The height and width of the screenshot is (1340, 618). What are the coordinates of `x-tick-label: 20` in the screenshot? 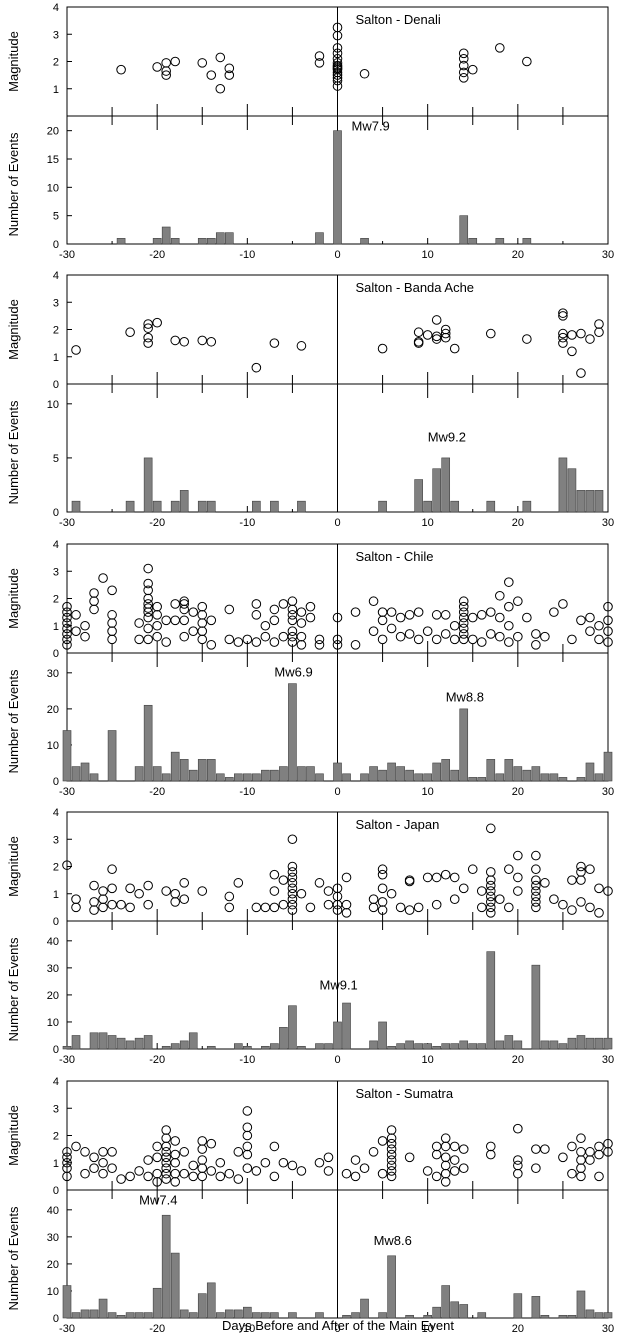 It's located at (518, 1060).